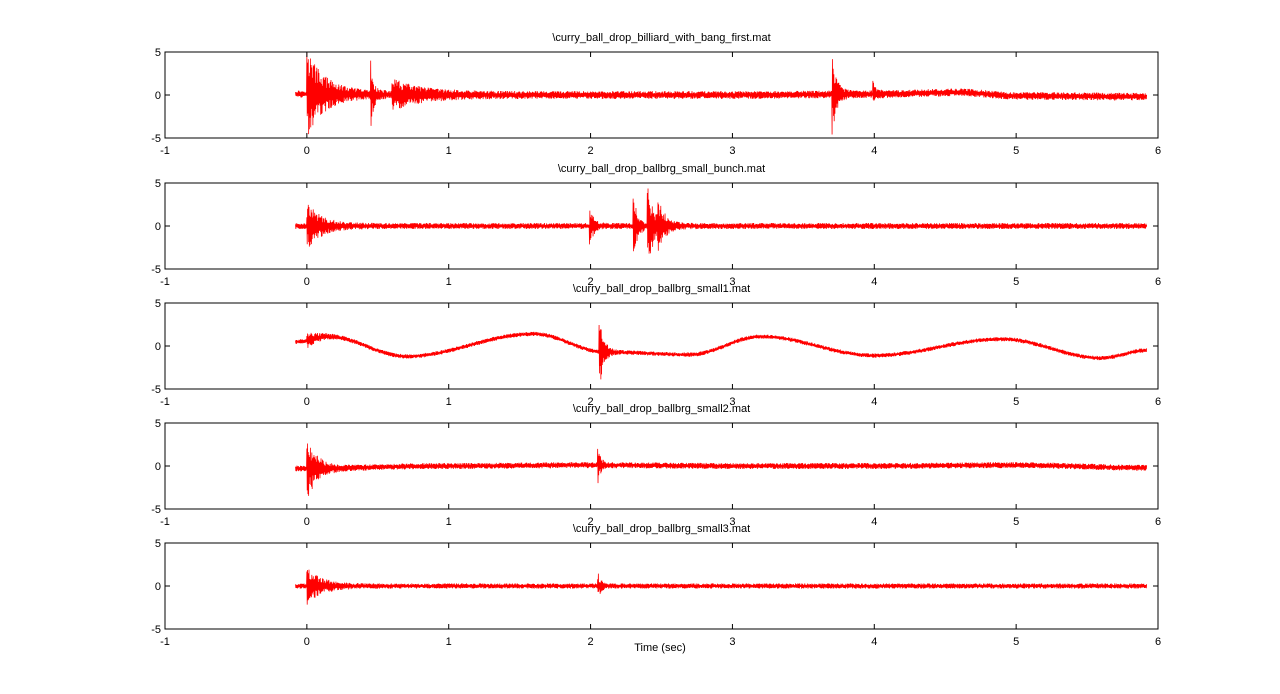 The width and height of the screenshot is (1280, 694). What do you see at coordinates (661, 289) in the screenshot?
I see `subplot-title: \curry_ball_drop_ballbrg_small1.mat` at bounding box center [661, 289].